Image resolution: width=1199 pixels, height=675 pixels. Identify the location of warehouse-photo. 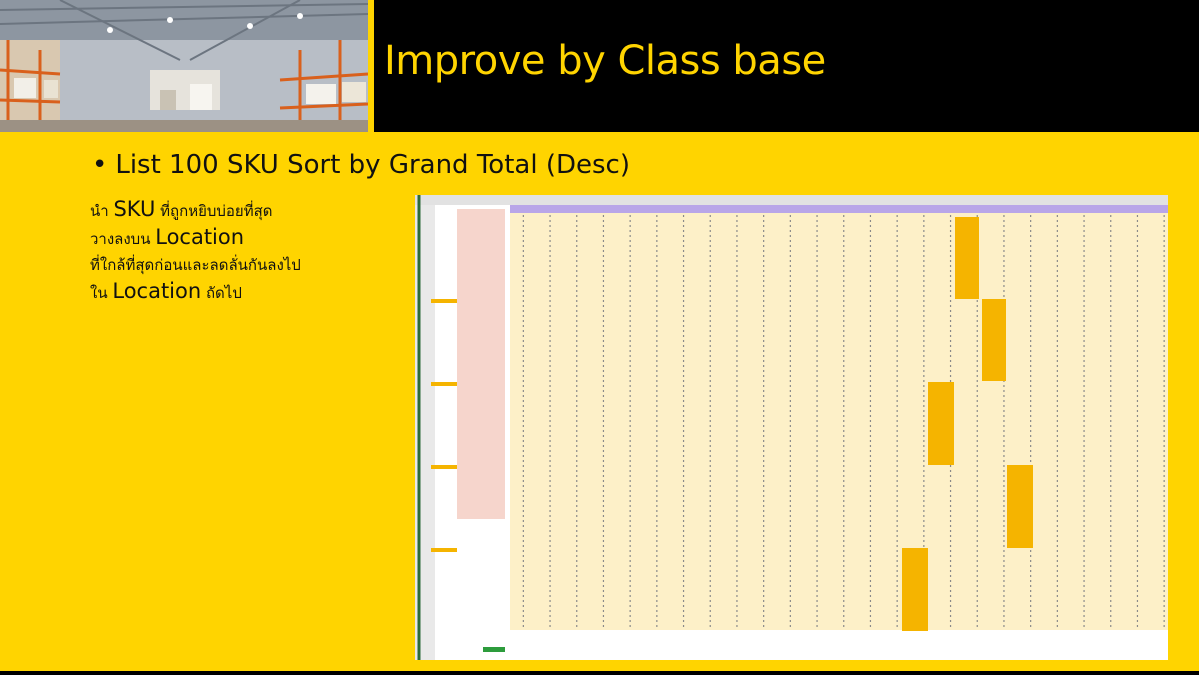
(184, 66).